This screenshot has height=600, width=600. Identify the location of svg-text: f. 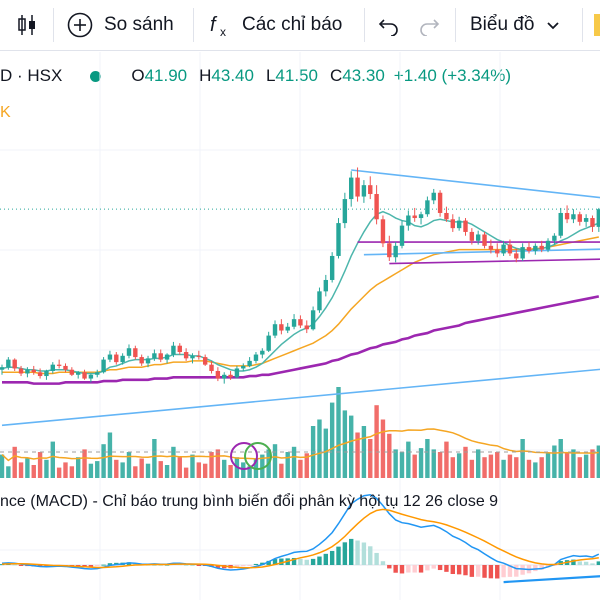
(214, 25).